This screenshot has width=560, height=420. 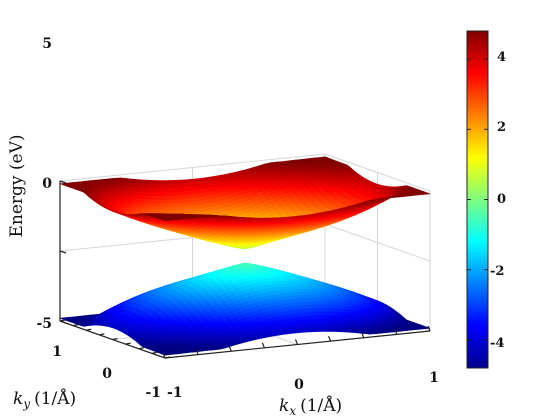 What do you see at coordinates (18, 399) in the screenshot?
I see `y-axis-label-symbol: k` at bounding box center [18, 399].